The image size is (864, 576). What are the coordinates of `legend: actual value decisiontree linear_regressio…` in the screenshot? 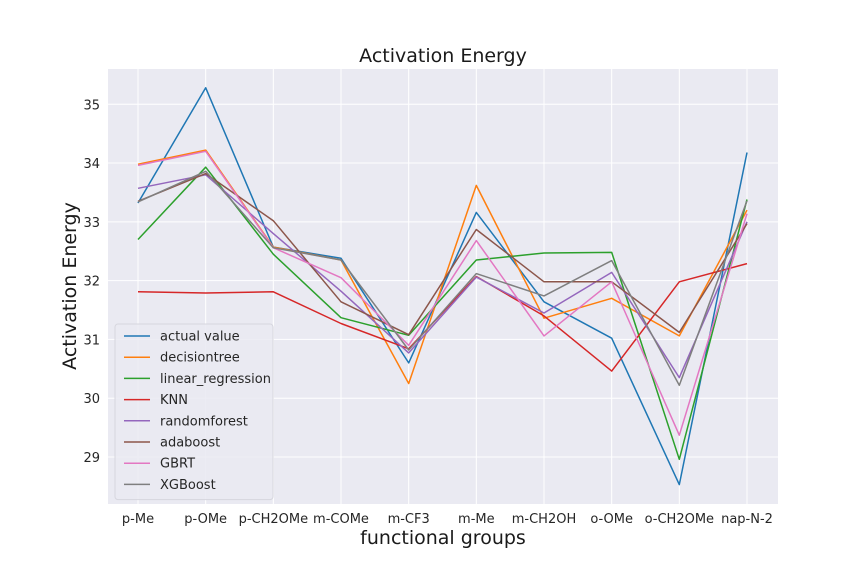 It's located at (194, 412).